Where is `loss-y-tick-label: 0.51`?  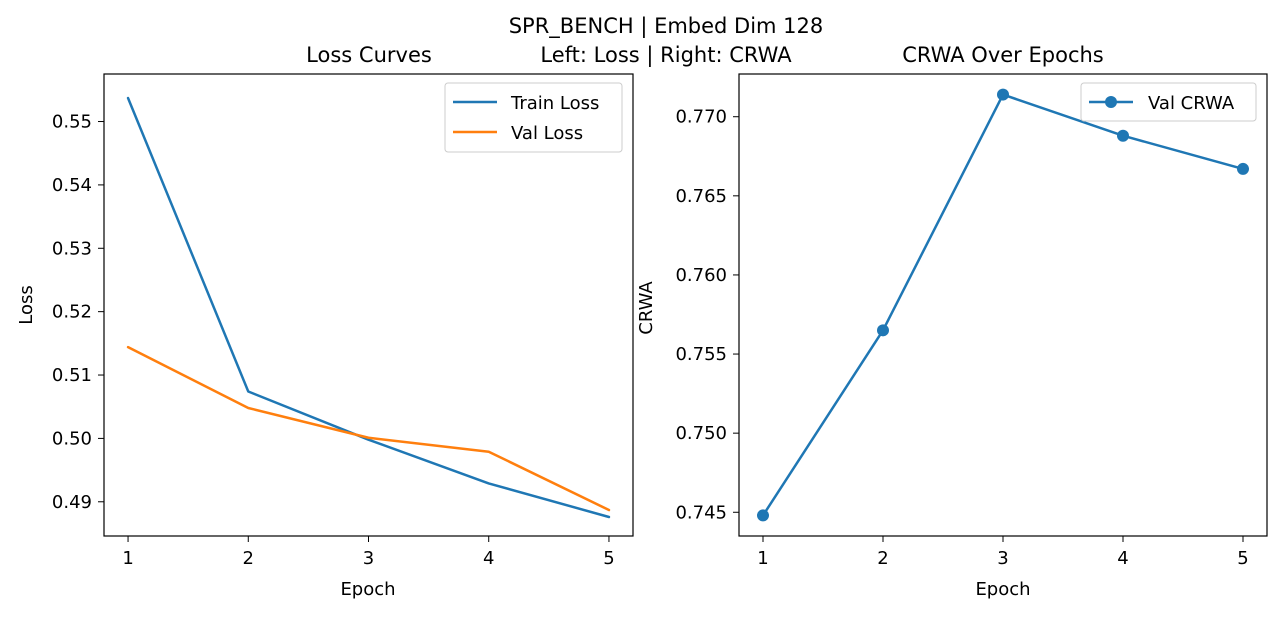 loss-y-tick-label: 0.51 is located at coordinates (72, 375).